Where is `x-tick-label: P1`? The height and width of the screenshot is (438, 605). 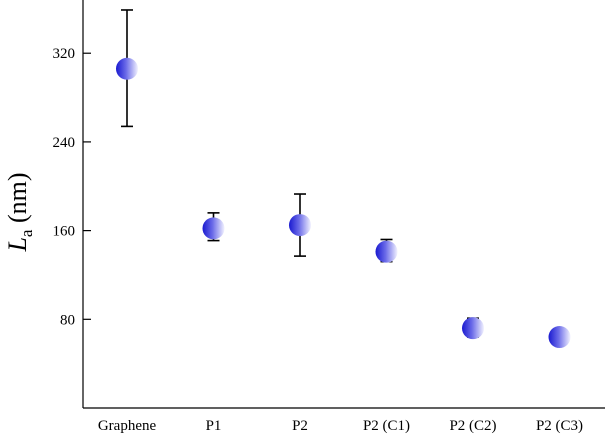 x-tick-label: P1 is located at coordinates (214, 426).